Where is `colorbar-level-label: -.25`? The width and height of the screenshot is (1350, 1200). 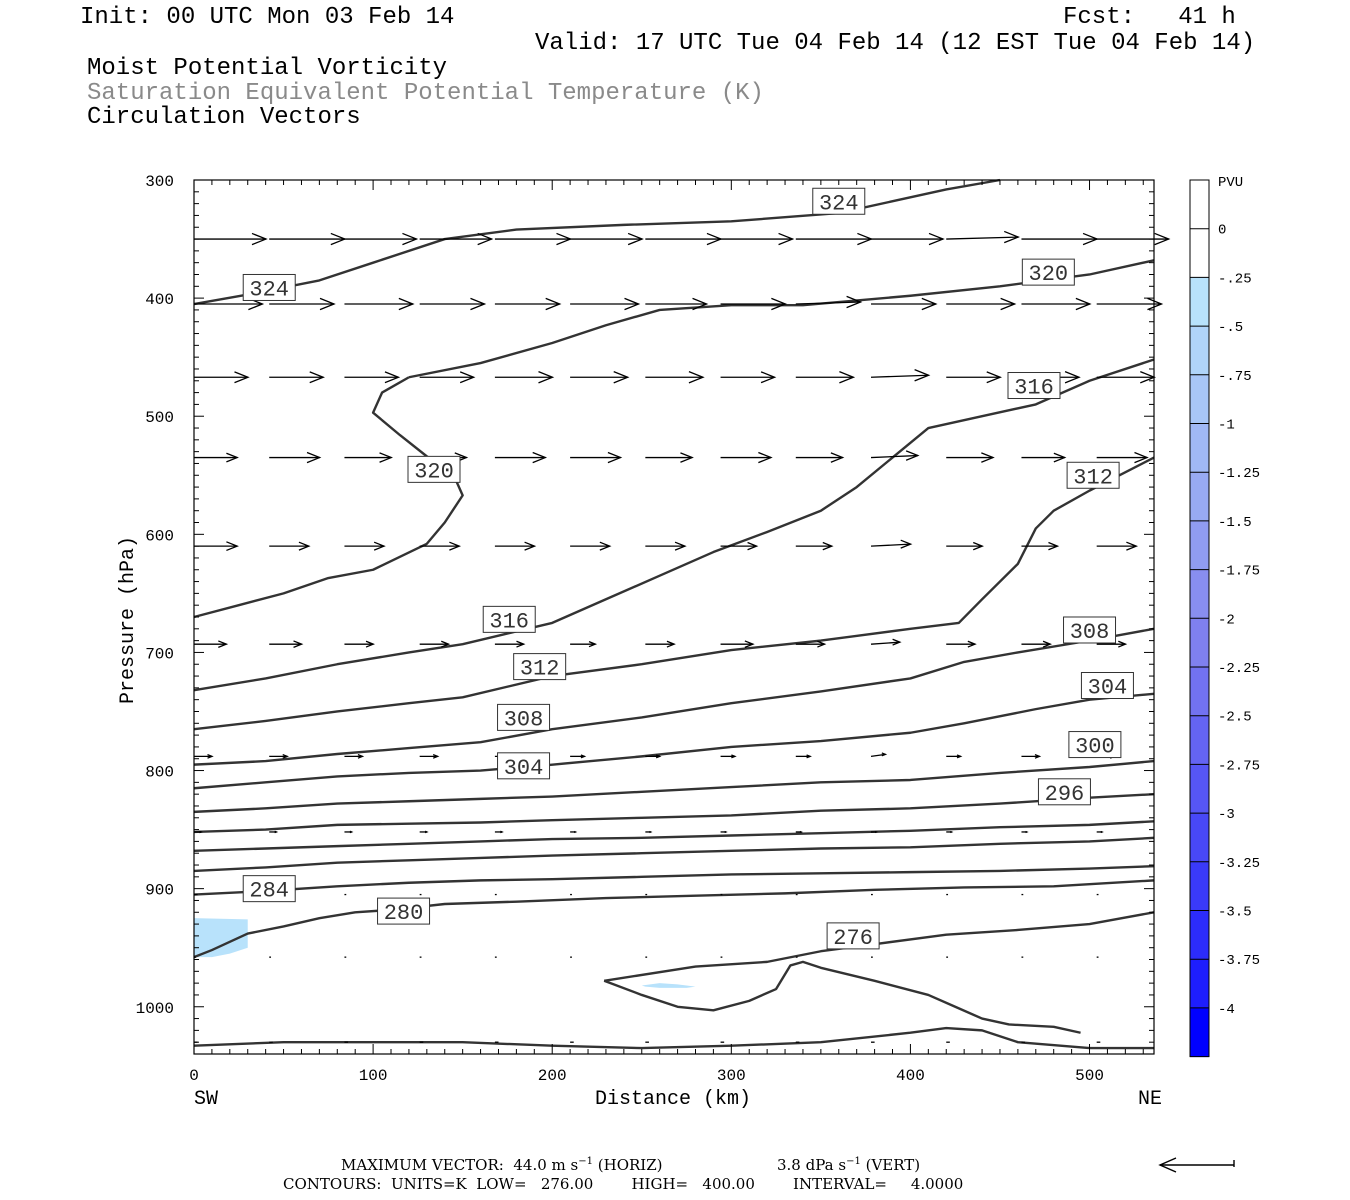
colorbar-level-label: -.25 is located at coordinates (1235, 279).